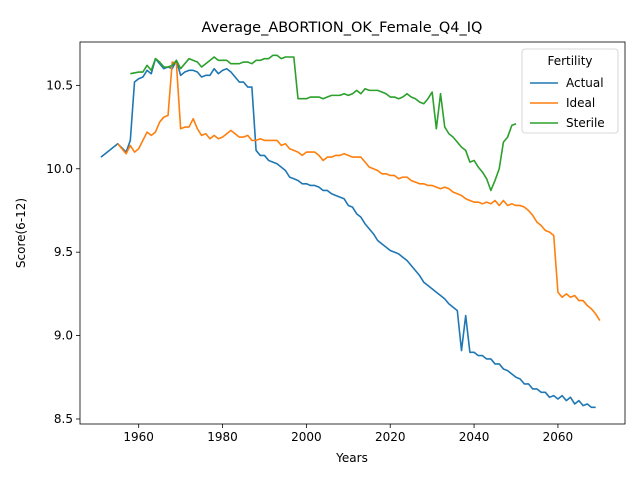 The height and width of the screenshot is (480, 640). Describe the element at coordinates (390, 437) in the screenshot. I see `x-tick-label: 2020` at that location.